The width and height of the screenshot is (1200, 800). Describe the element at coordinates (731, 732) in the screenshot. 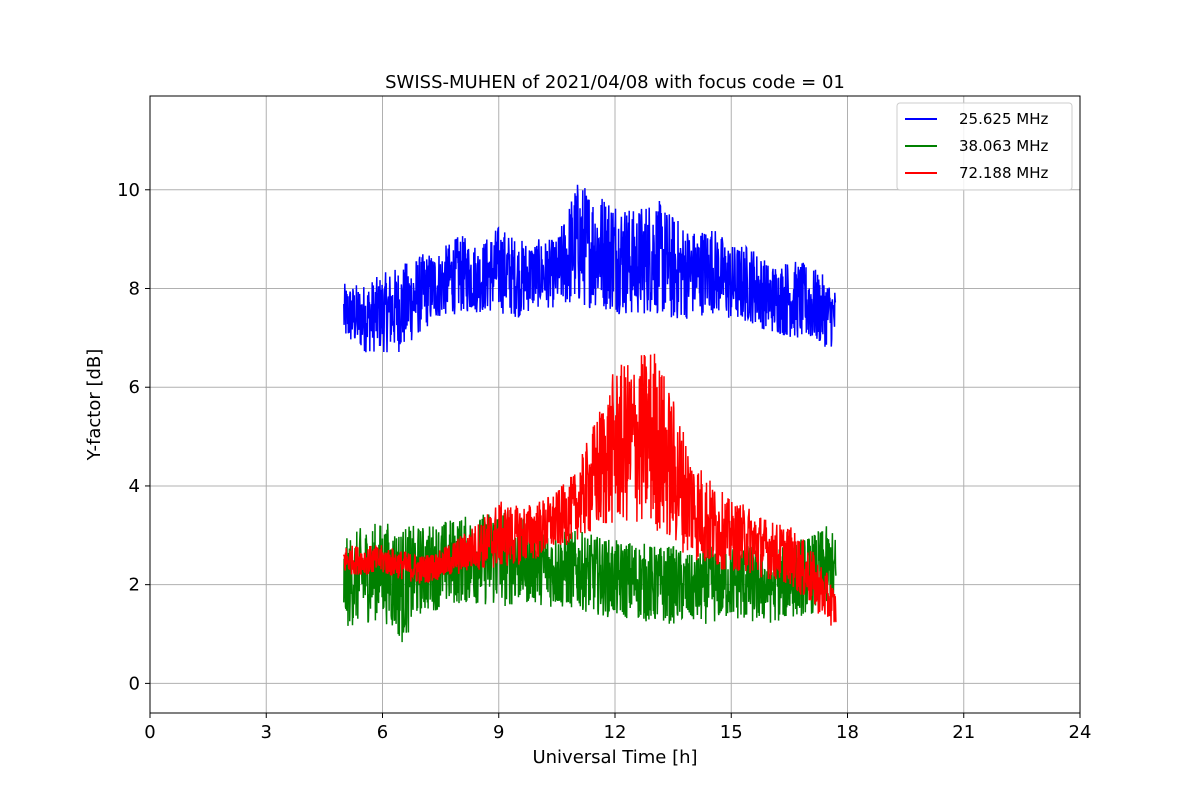

I see `x-tick-label: 15` at that location.